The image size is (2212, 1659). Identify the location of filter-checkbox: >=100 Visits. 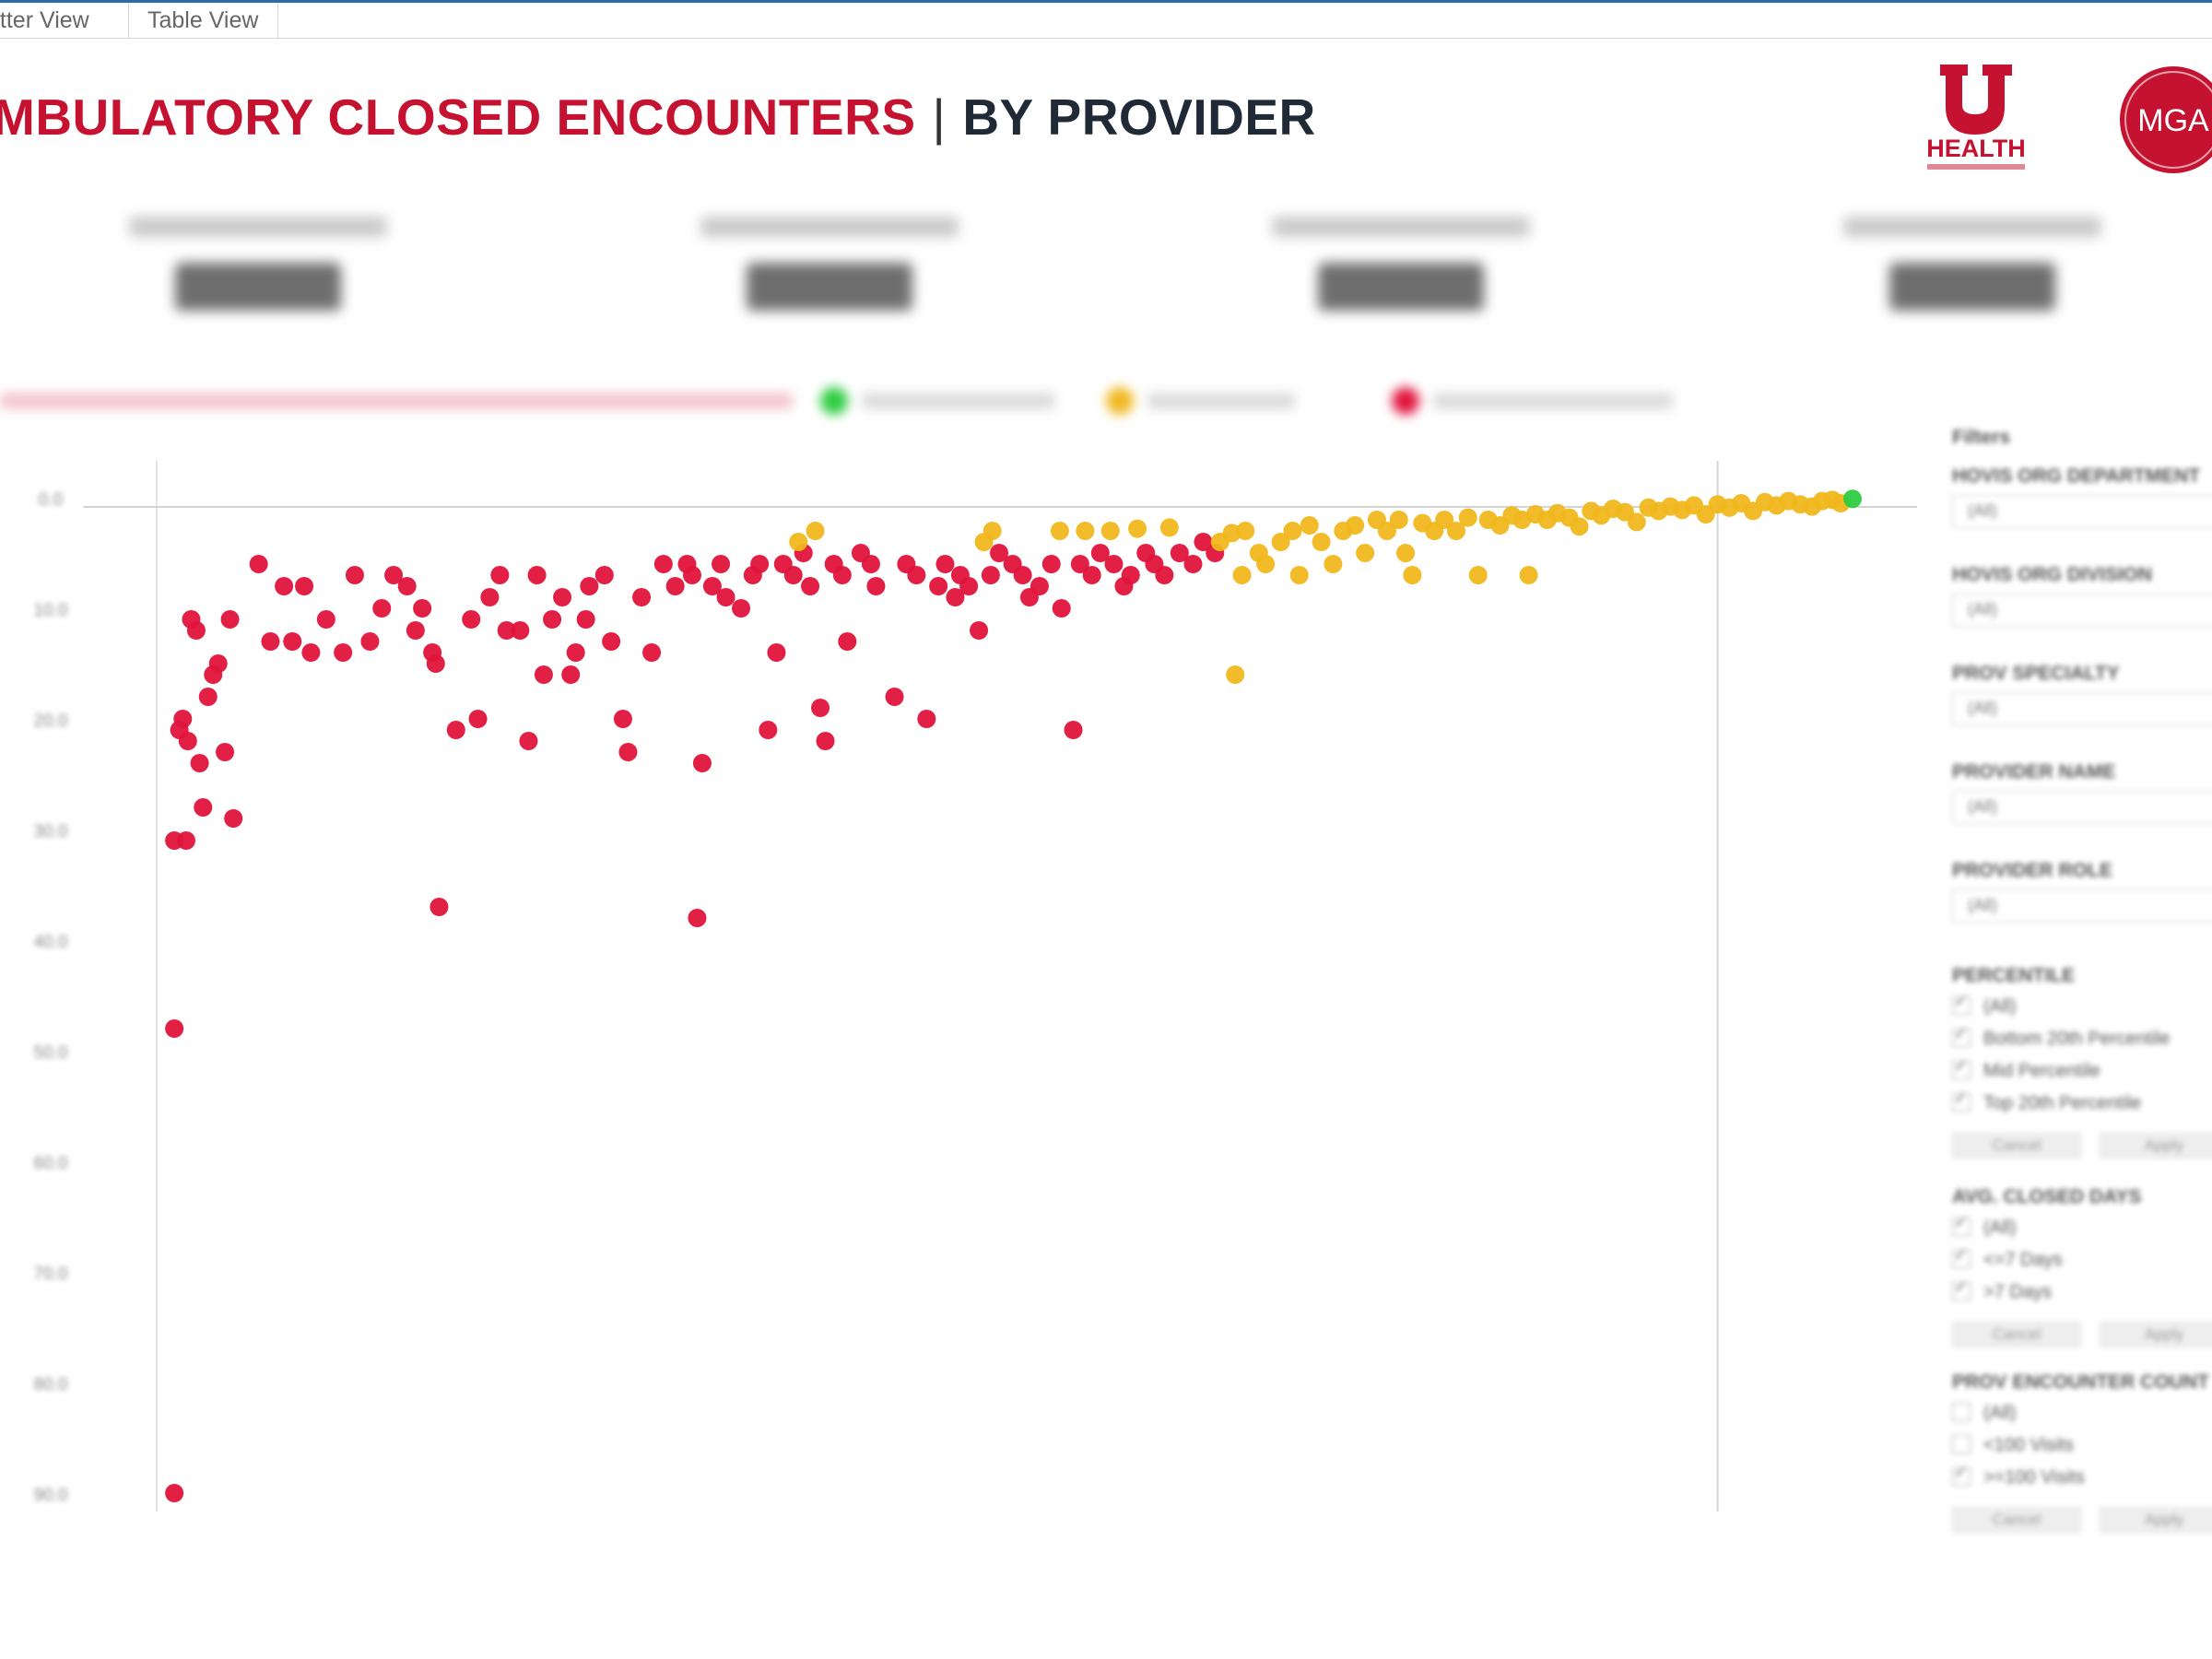
(2018, 1479).